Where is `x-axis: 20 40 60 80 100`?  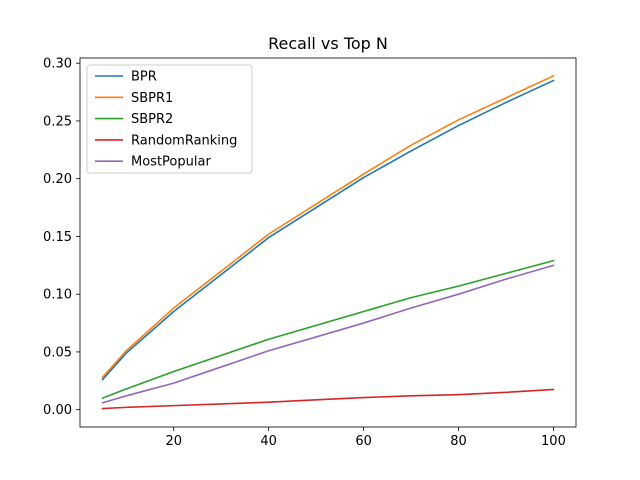 x-axis: 20 40 60 80 100 is located at coordinates (365, 438).